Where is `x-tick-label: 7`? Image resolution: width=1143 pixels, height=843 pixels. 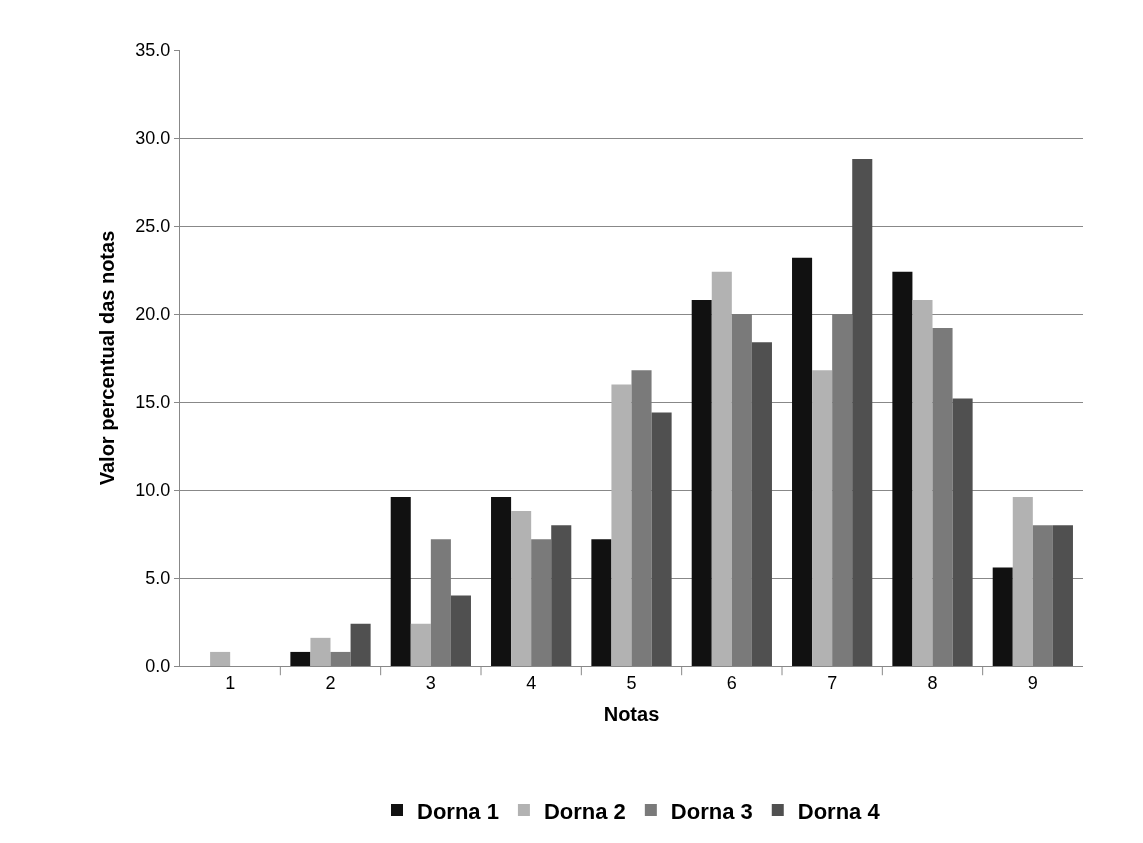
x-tick-label: 7 is located at coordinates (832, 682).